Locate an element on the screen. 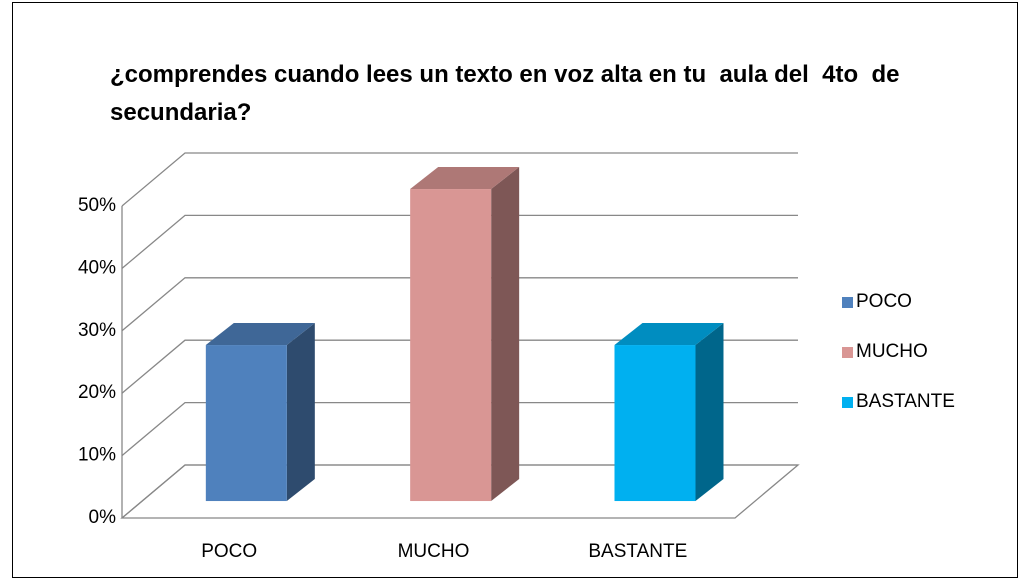 The image size is (1024, 584). y-tick-label: 50% is located at coordinates (97, 205).